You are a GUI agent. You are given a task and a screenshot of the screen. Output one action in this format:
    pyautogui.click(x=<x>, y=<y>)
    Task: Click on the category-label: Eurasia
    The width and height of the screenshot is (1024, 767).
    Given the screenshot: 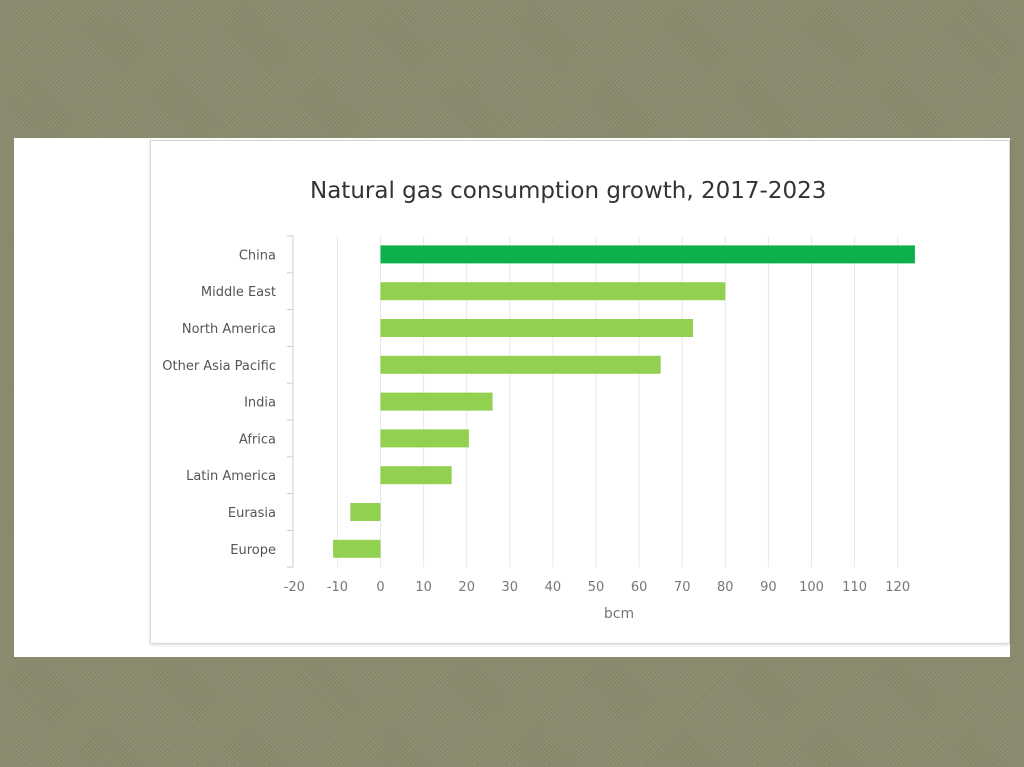 What is the action you would take?
    pyautogui.click(x=252, y=513)
    